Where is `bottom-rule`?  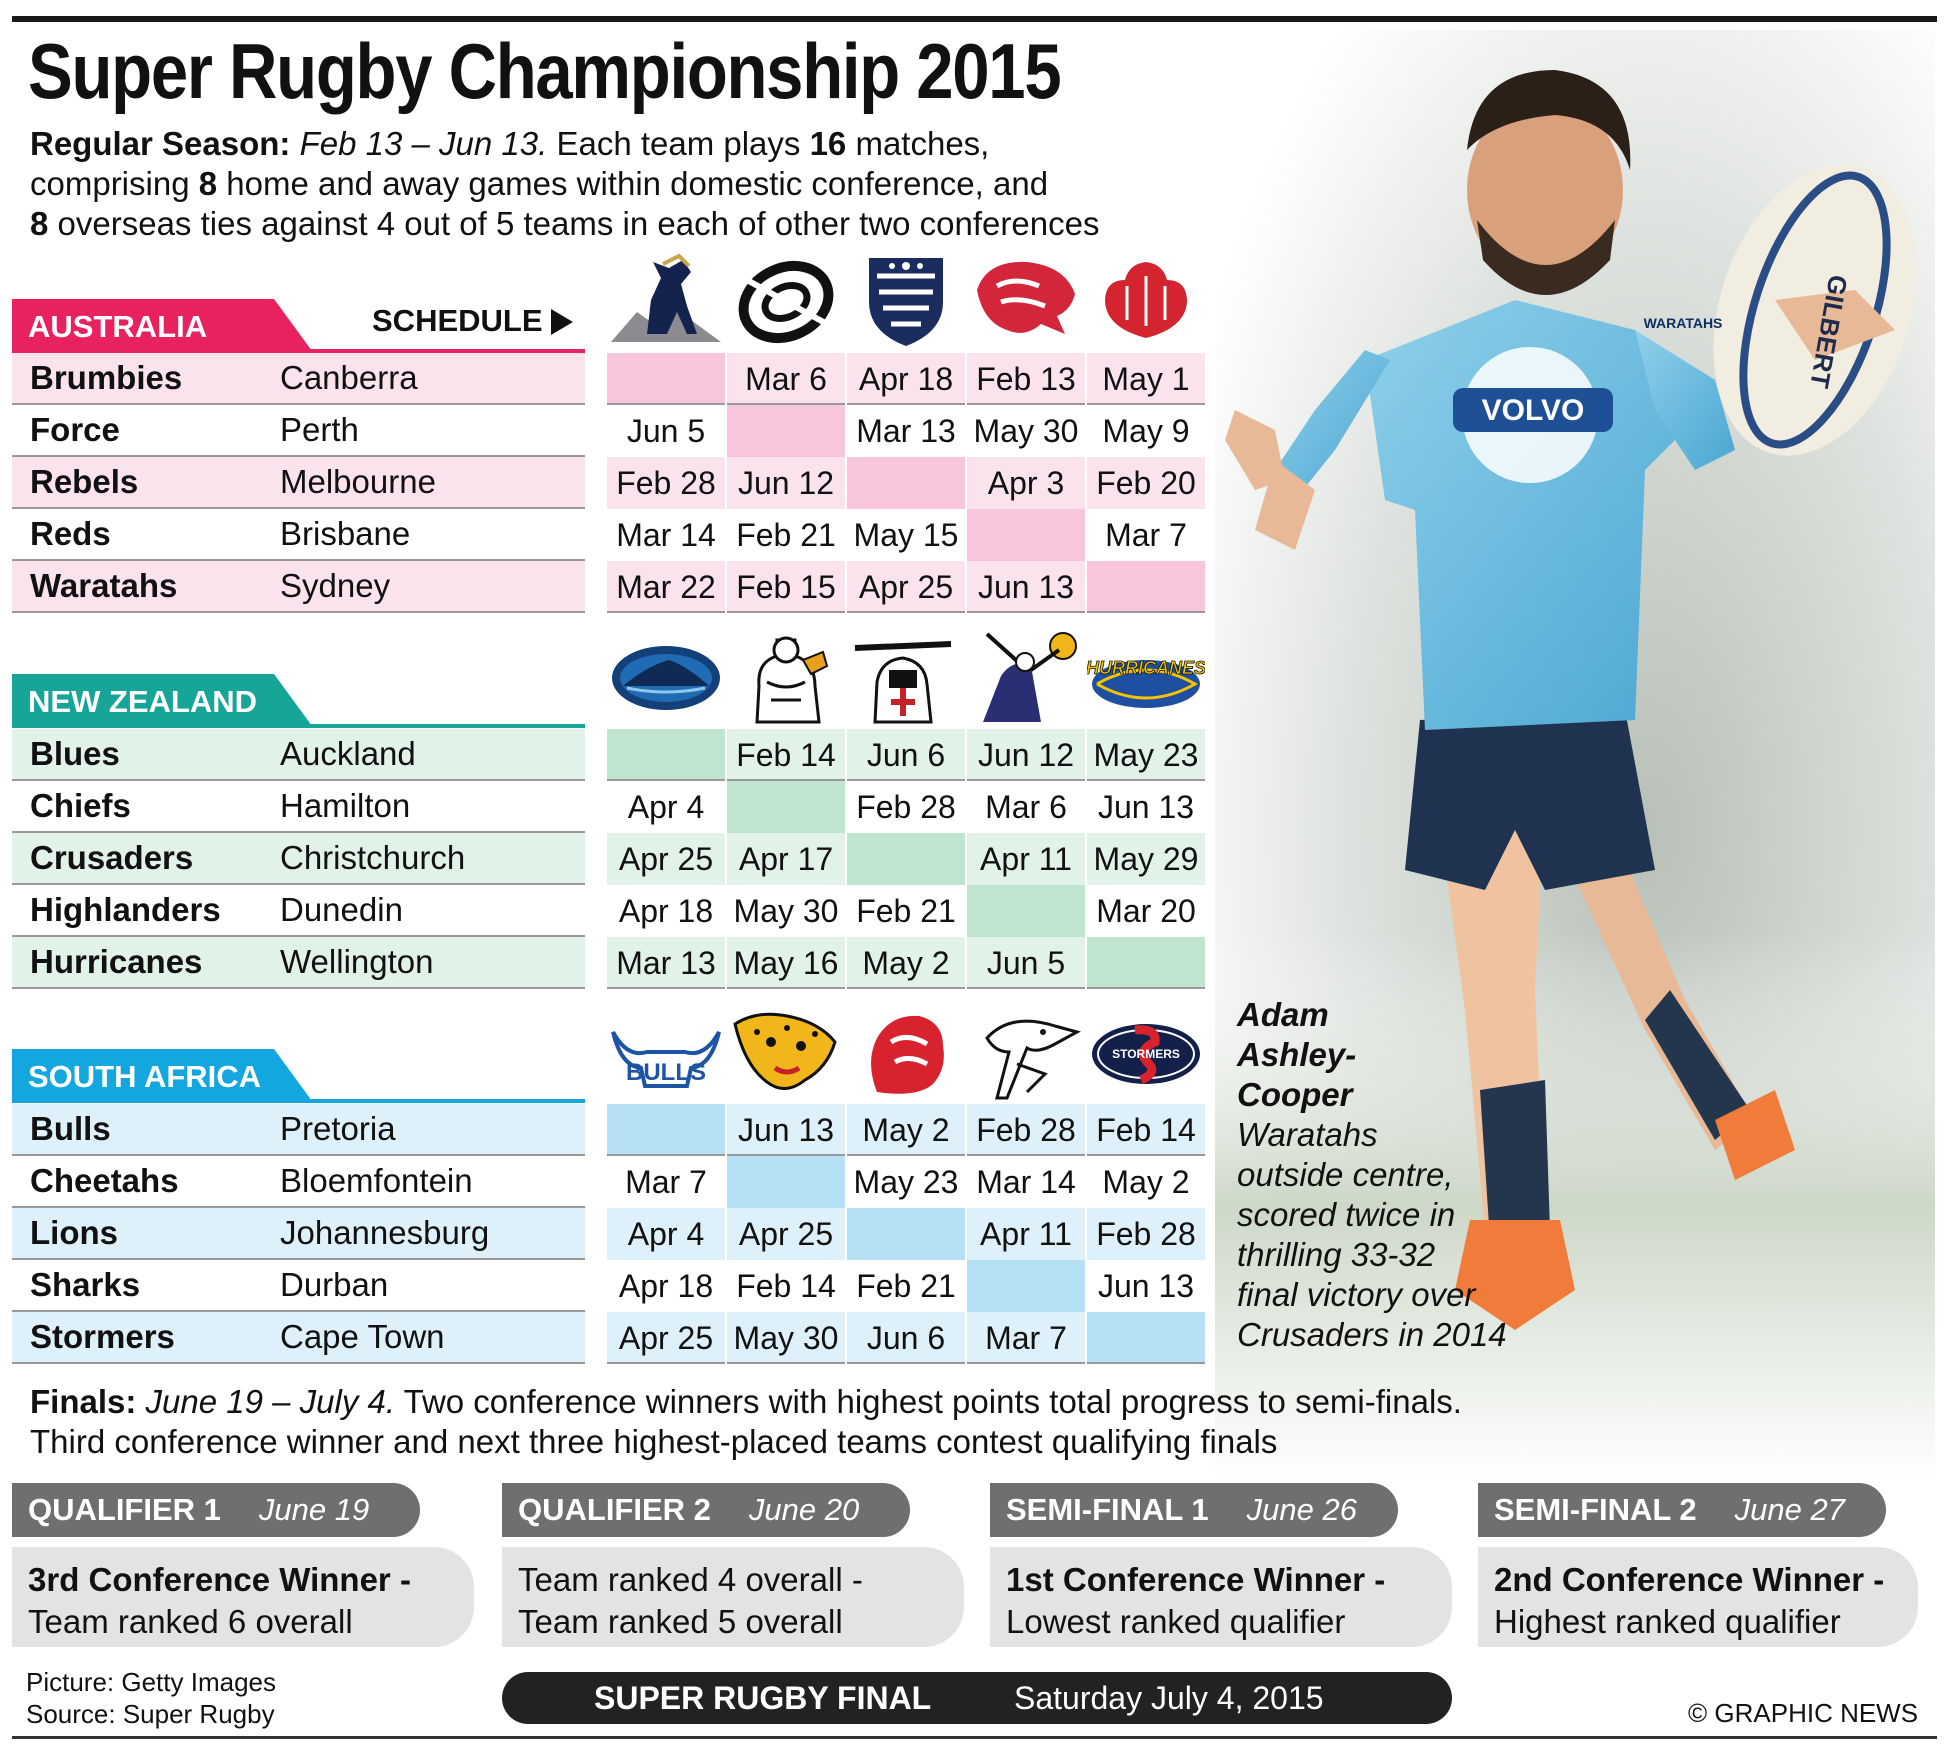 bottom-rule is located at coordinates (974, 1737).